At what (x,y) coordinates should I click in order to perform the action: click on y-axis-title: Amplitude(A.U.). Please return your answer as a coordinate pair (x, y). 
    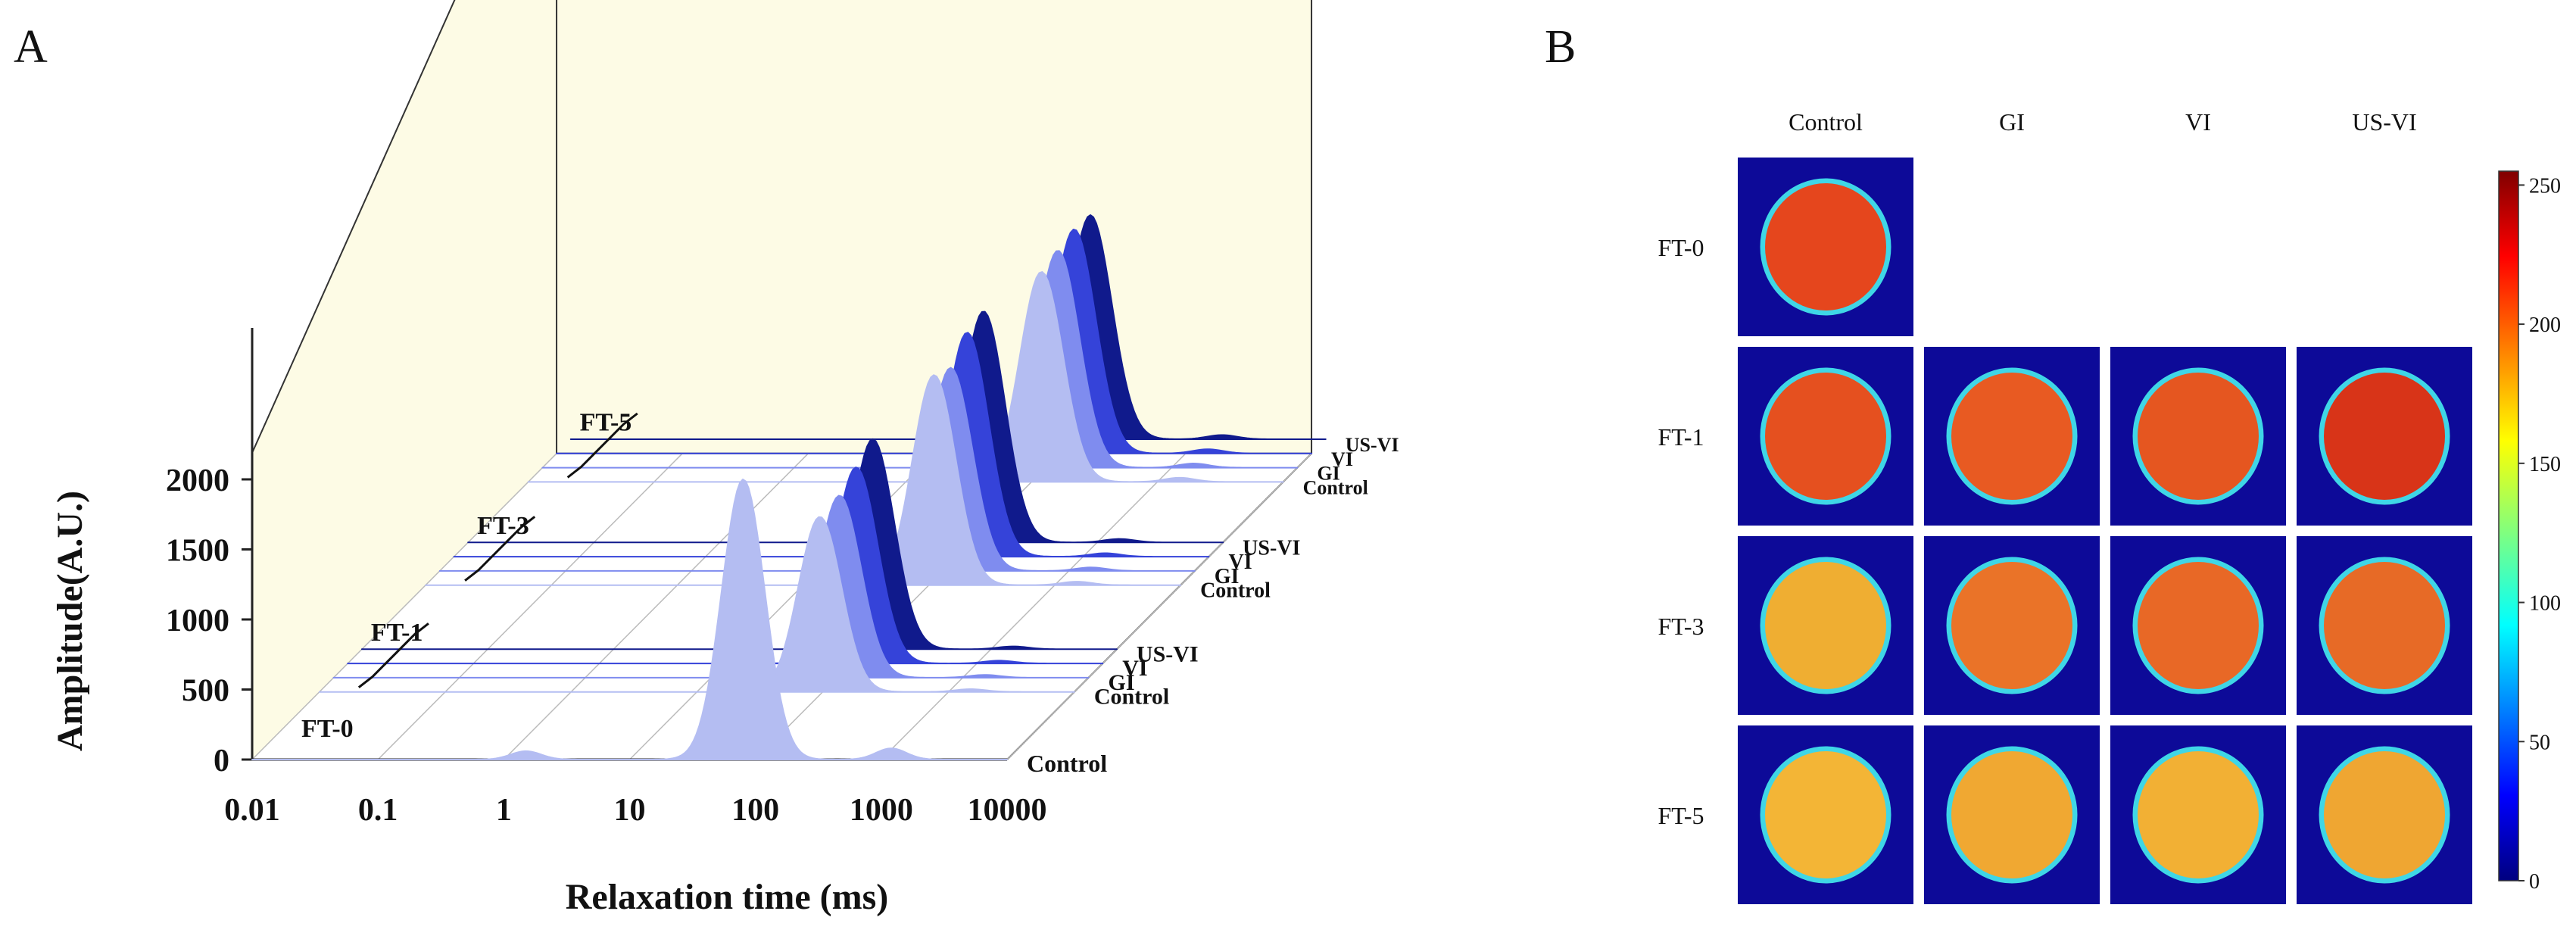
    Looking at the image, I should click on (70, 621).